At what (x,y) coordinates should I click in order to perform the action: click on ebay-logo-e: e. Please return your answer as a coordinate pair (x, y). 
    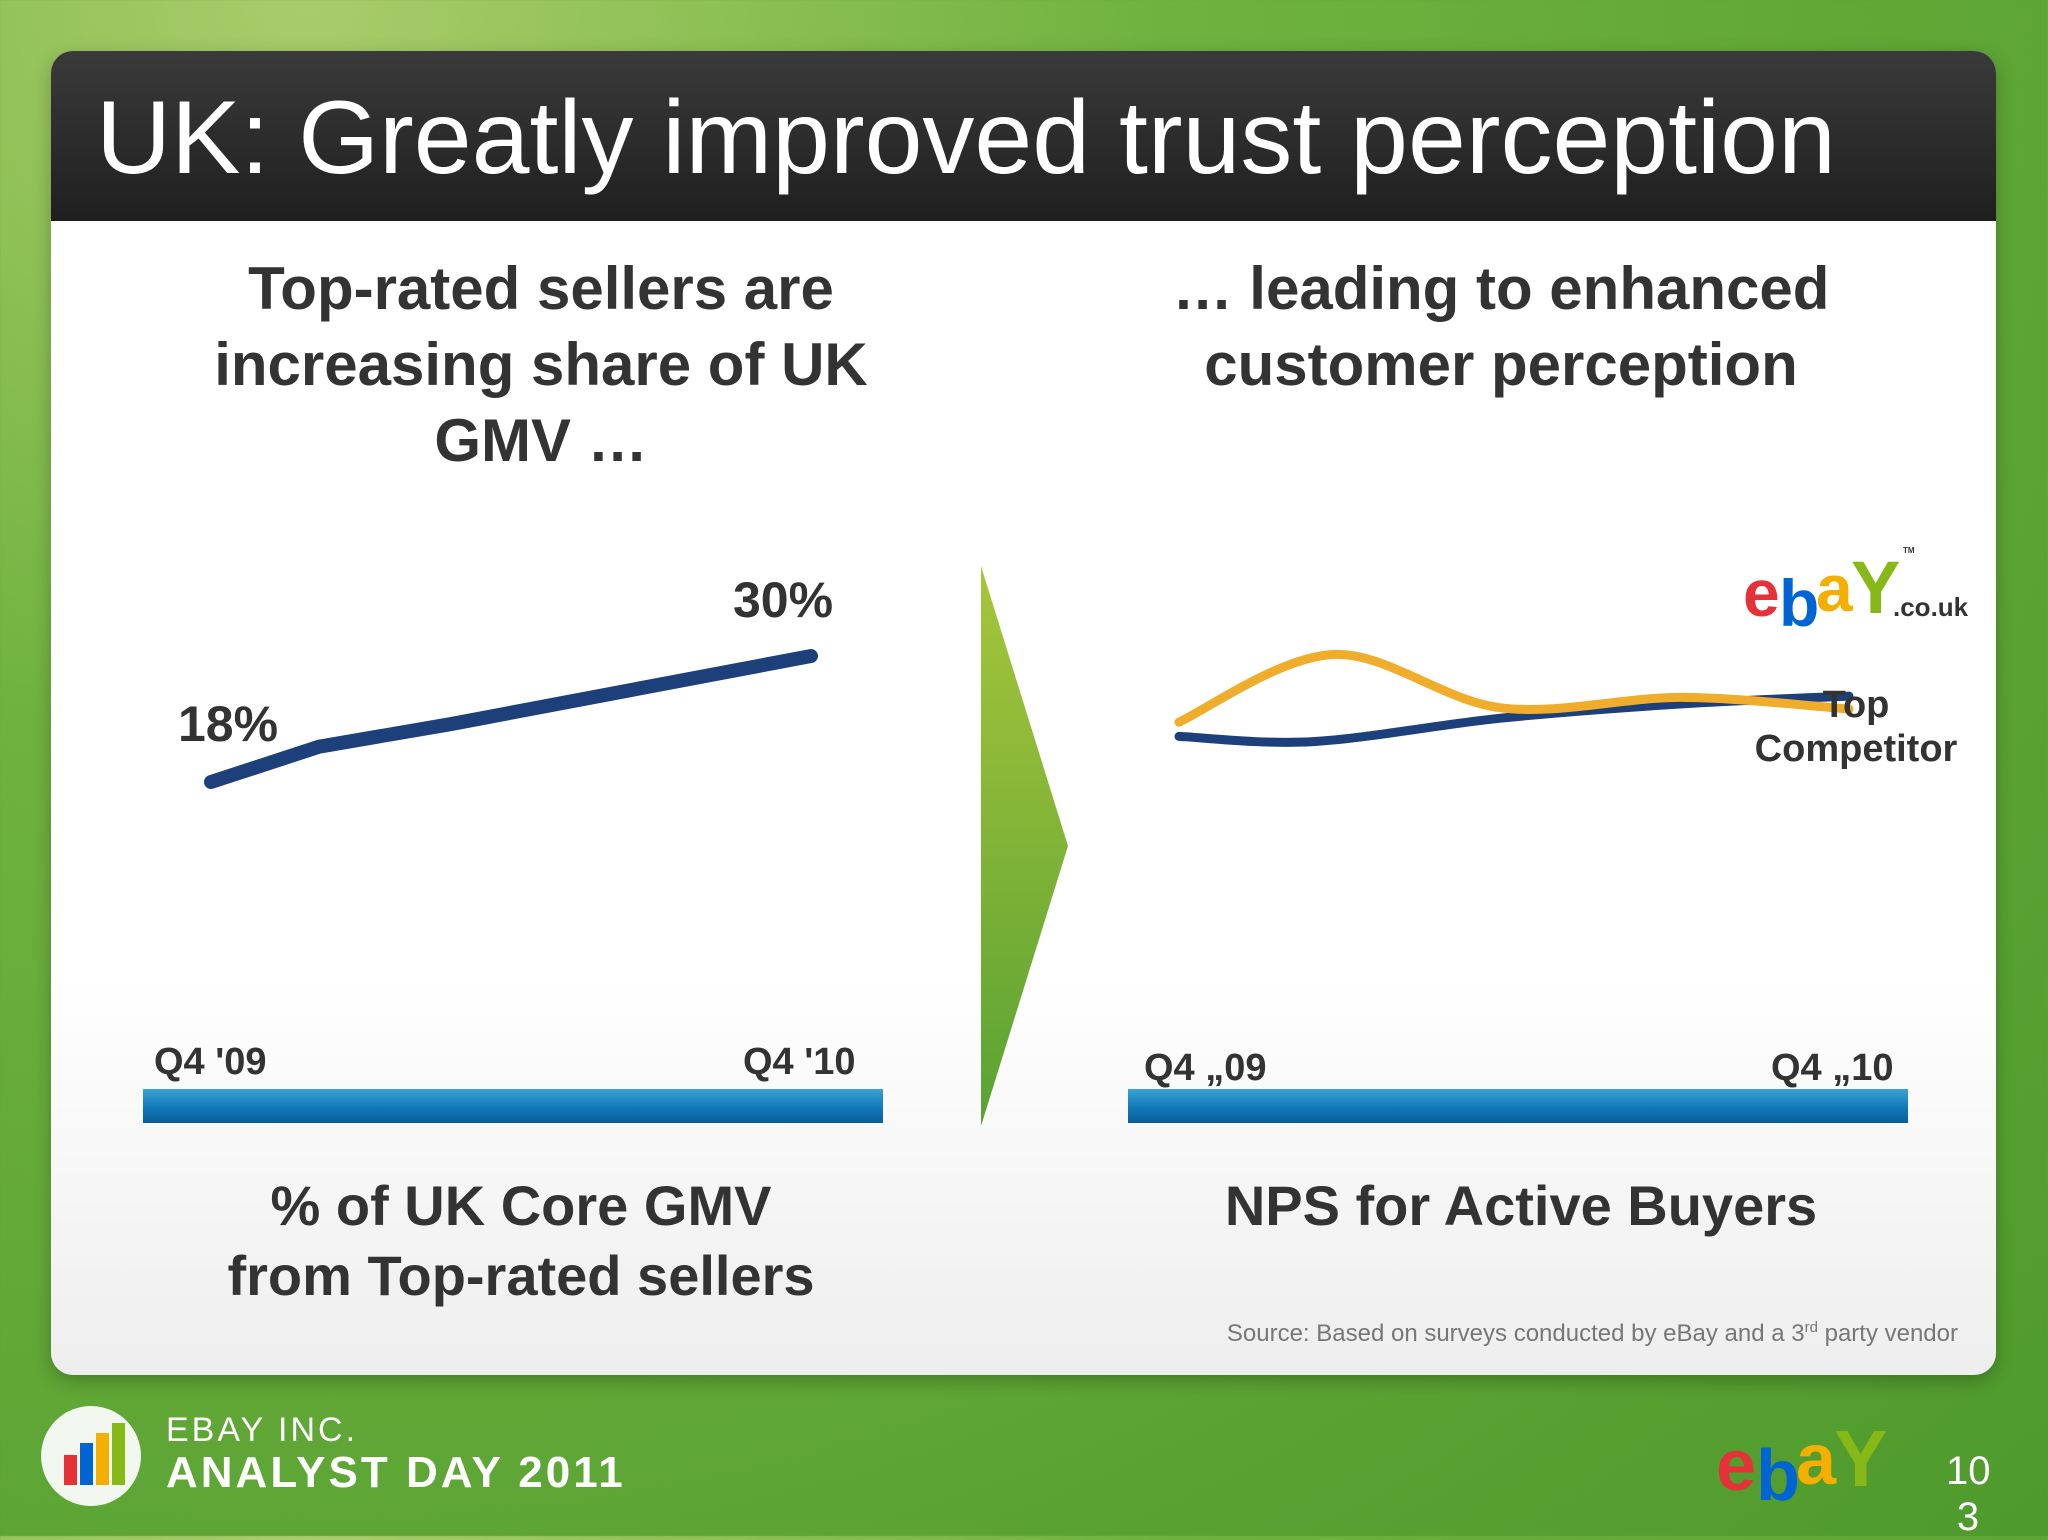
    Looking at the image, I should click on (1761, 593).